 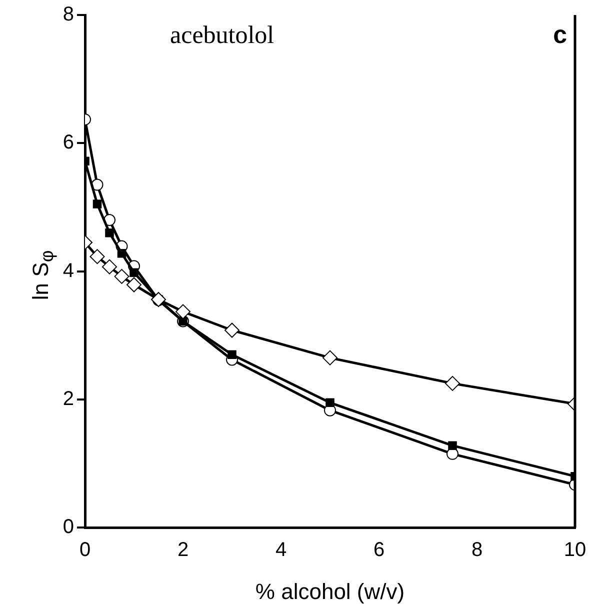 I want to click on x-tick-label: 0, so click(x=85, y=550).